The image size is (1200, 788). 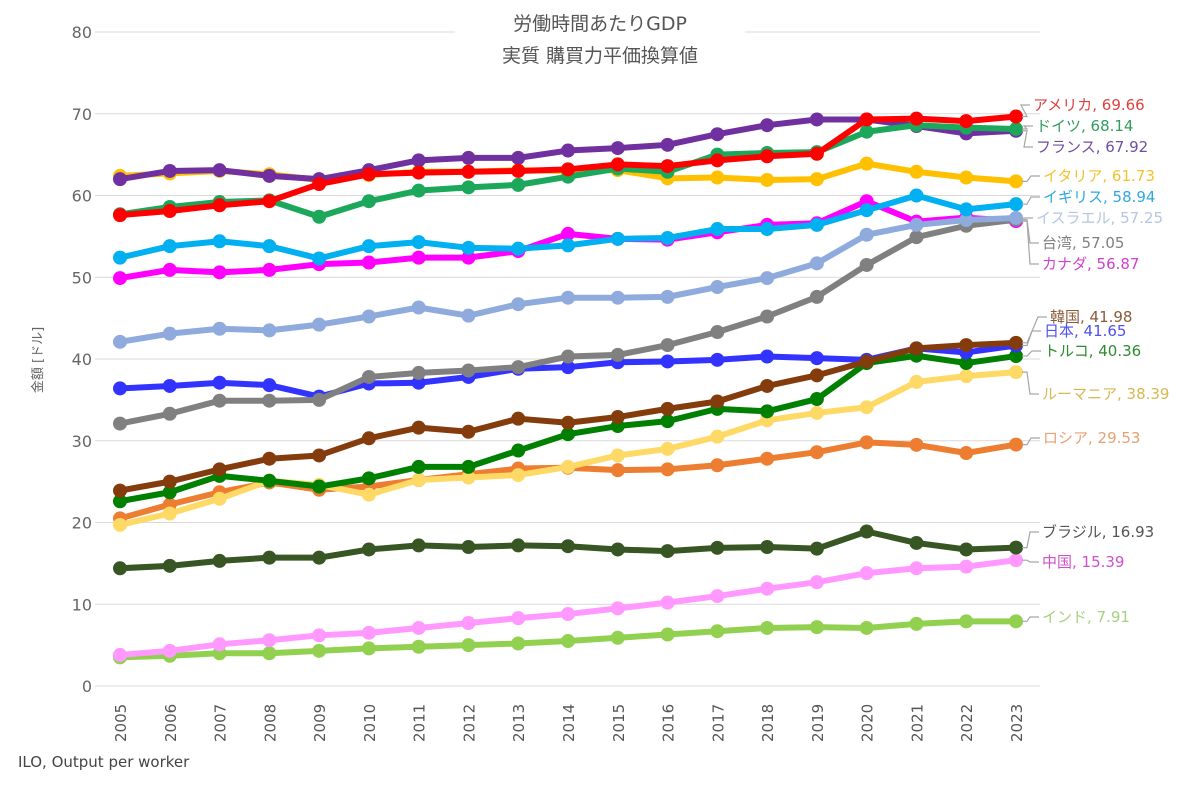 I want to click on x-tick-label: 2005, so click(x=121, y=723).